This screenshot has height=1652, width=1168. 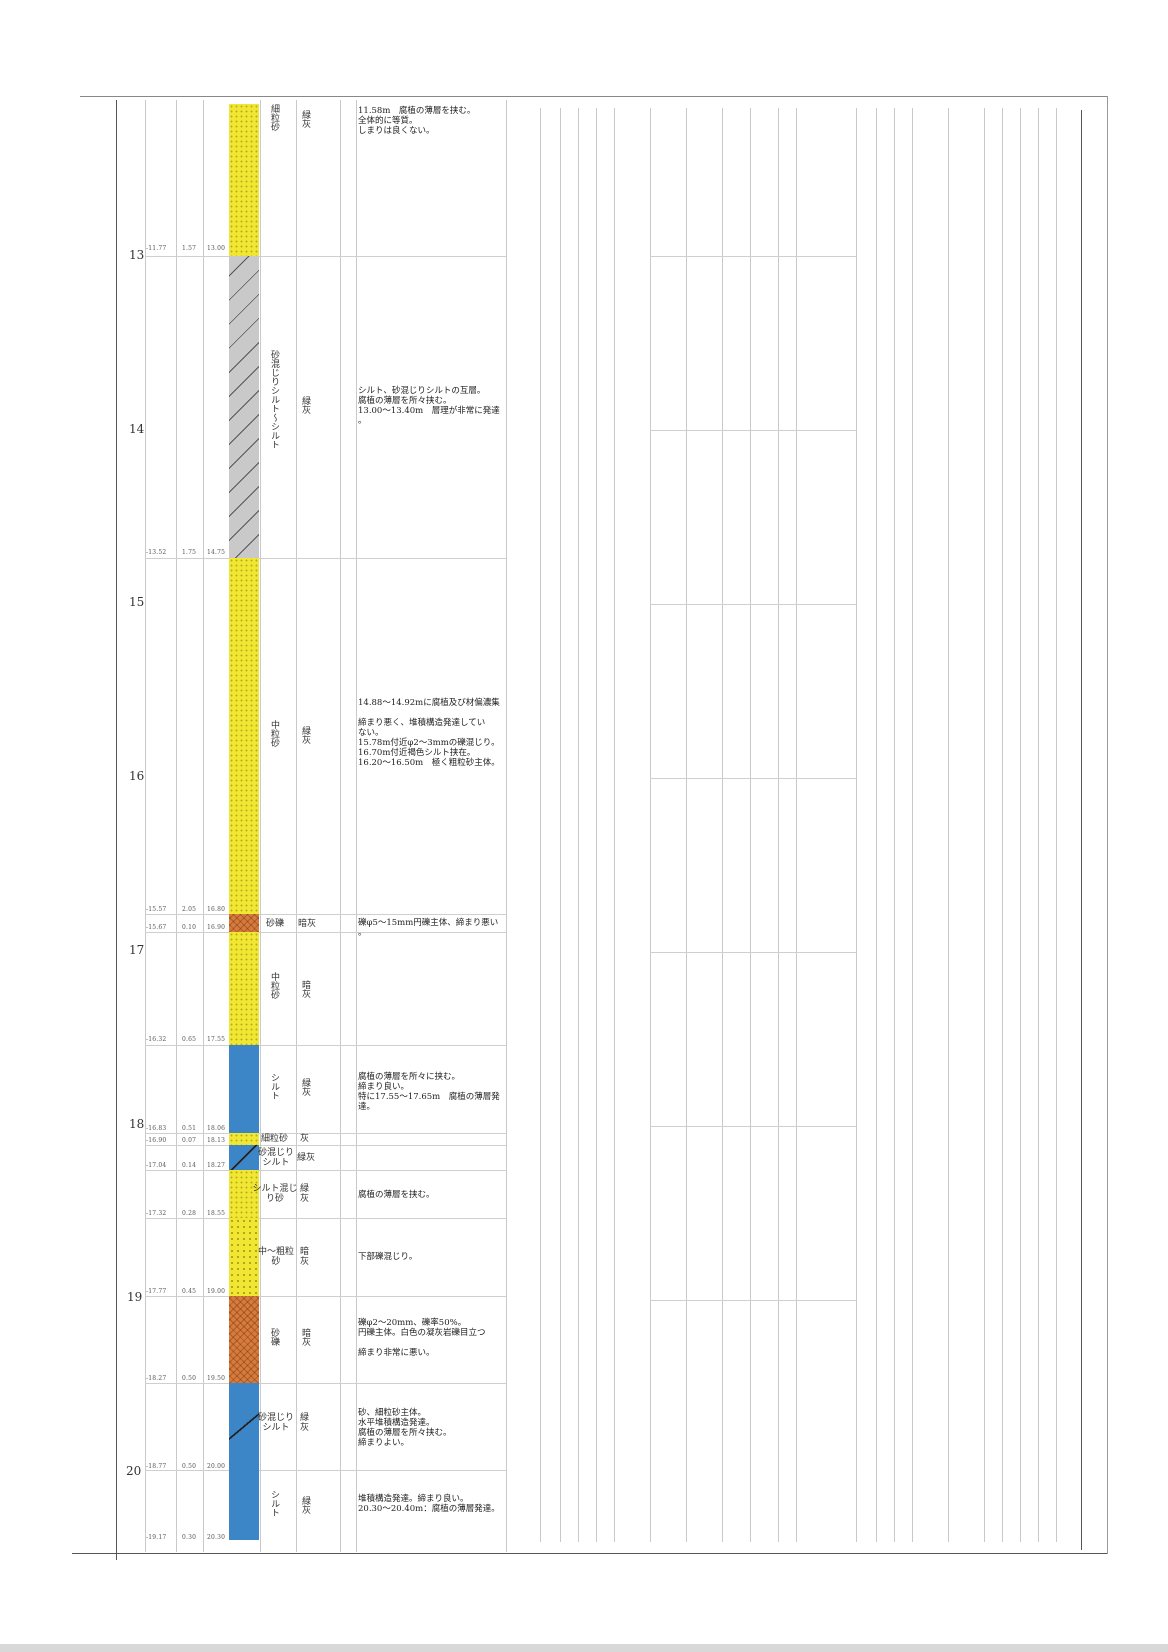 I want to click on level-thick: 0.50, so click(x=189, y=1466).